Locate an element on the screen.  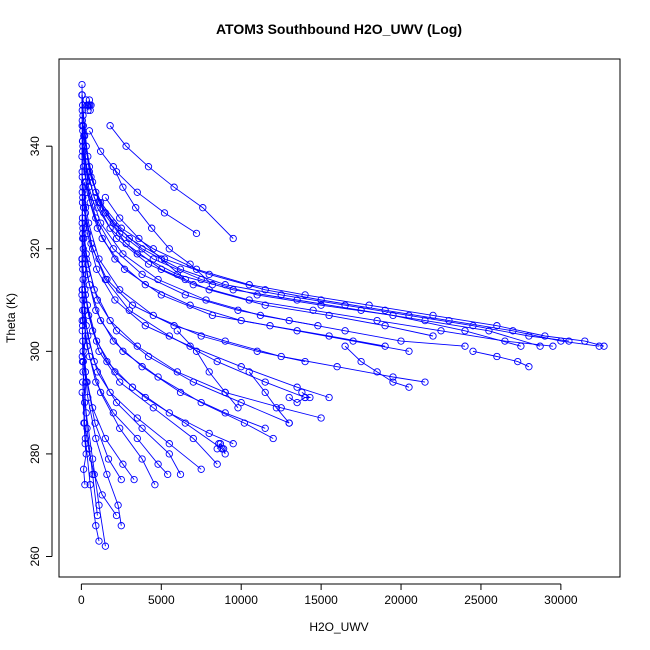
x-tick-label: 30000 is located at coordinates (561, 600).